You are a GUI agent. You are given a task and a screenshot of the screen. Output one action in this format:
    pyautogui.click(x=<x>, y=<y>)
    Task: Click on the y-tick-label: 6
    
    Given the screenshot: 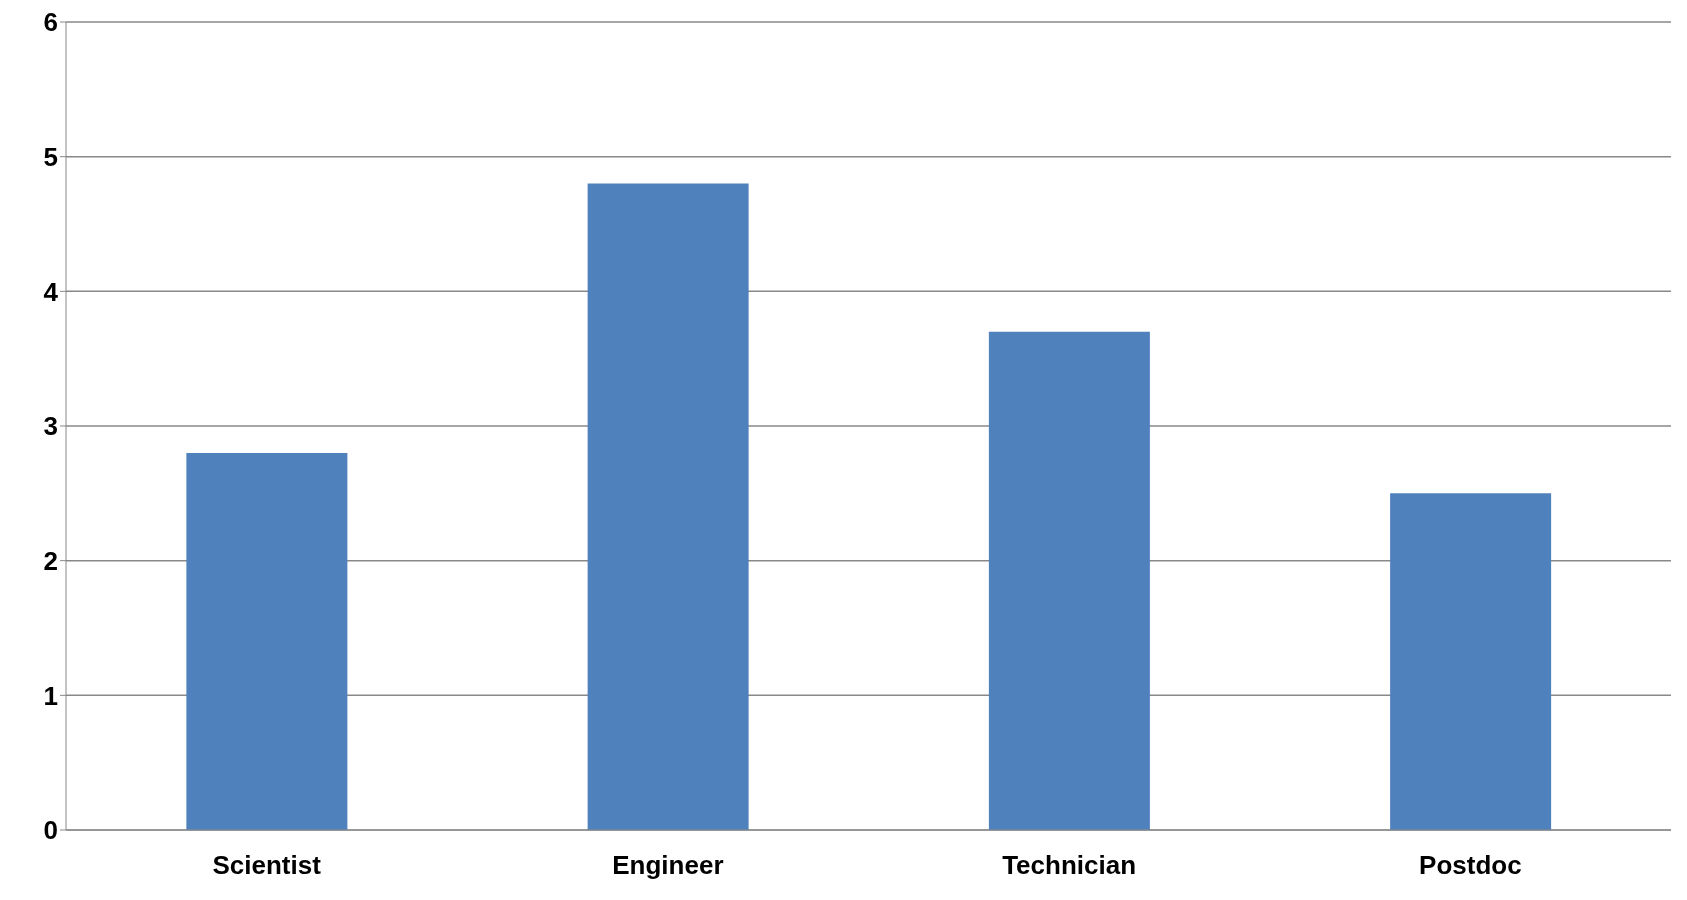 What is the action you would take?
    pyautogui.click(x=50, y=22)
    